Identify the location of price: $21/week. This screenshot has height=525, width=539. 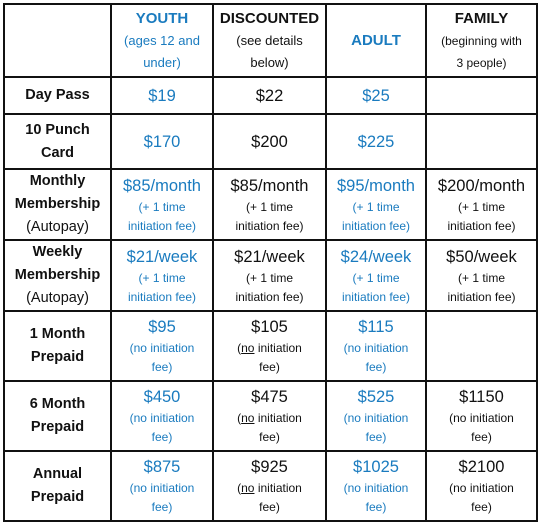
(269, 256).